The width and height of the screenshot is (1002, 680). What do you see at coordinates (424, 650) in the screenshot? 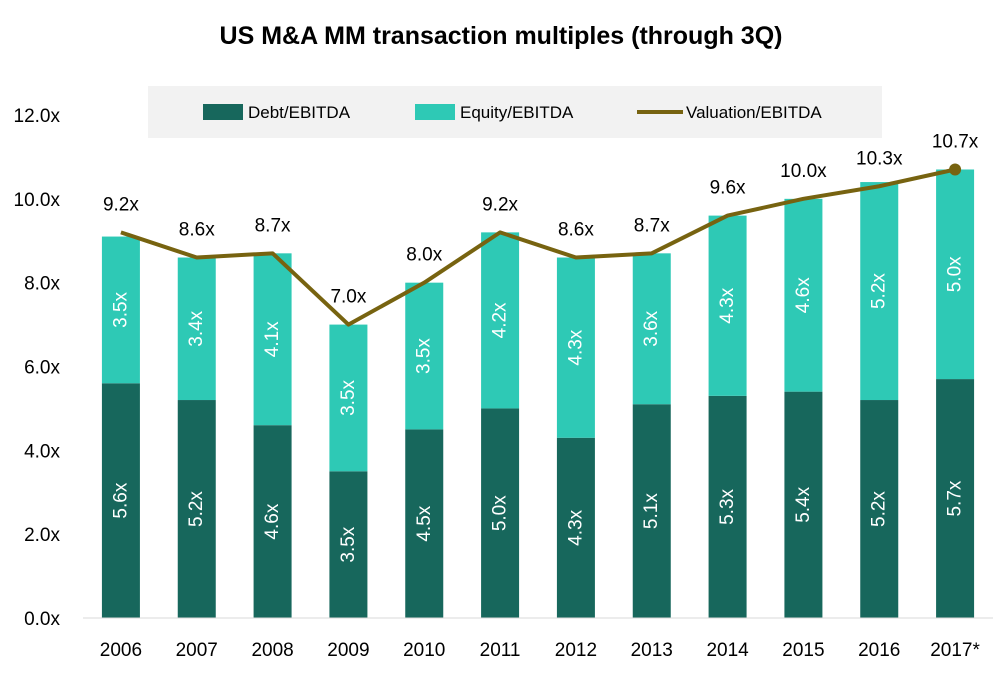
I see `x-tick-label: 2010` at bounding box center [424, 650].